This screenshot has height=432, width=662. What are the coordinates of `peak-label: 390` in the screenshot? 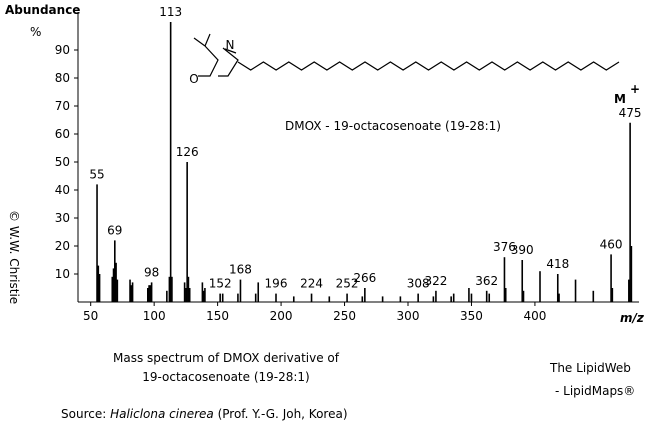 It's located at (522, 250).